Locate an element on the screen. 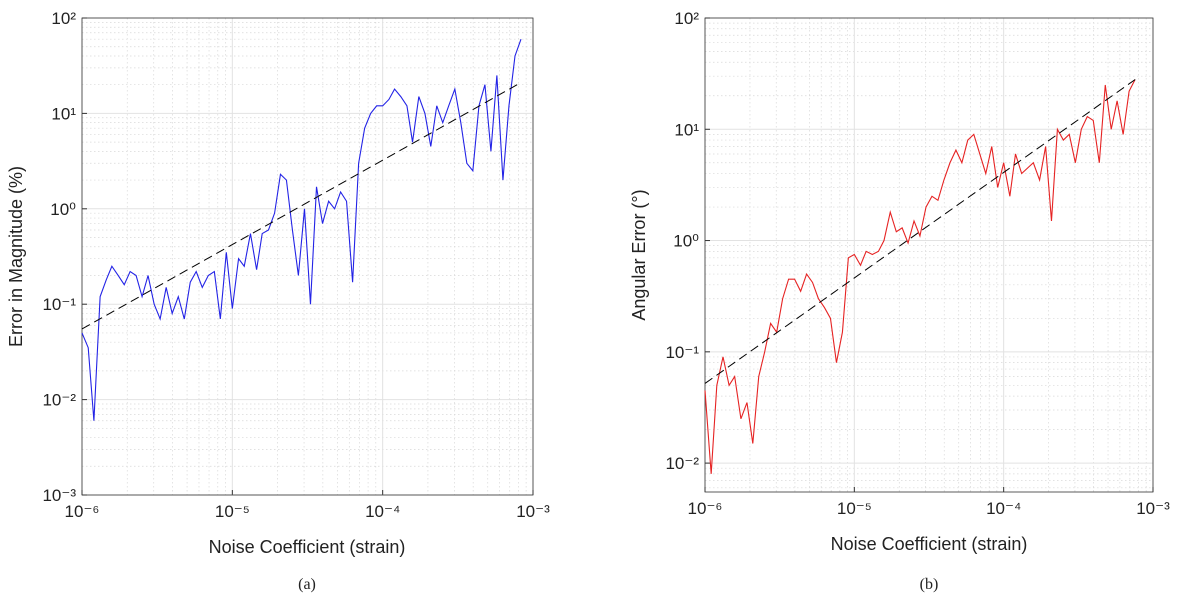  caption: (b) is located at coordinates (929, 584).